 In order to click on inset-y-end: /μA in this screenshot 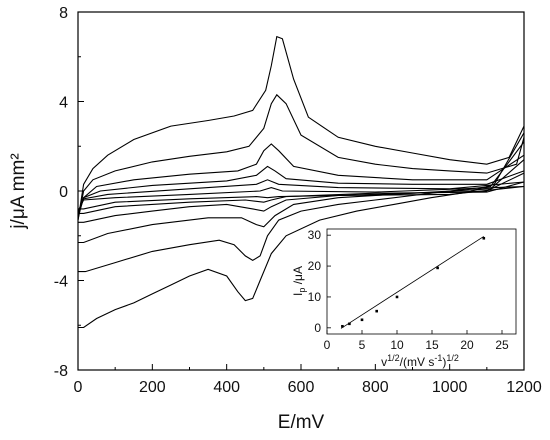, I will do `click(298, 277)`.